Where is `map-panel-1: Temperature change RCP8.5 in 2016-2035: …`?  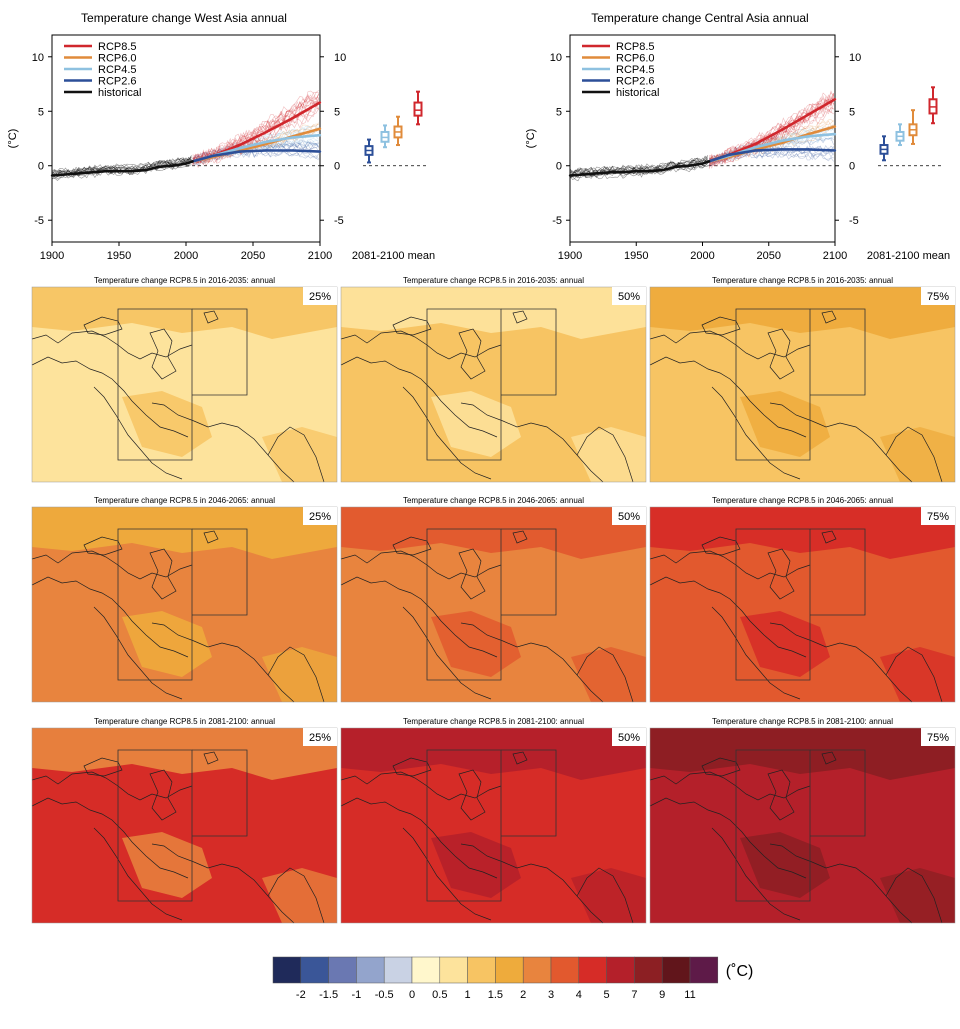
map-panel-1: Temperature change RCP8.5 in 2016-2035: … is located at coordinates (184, 379).